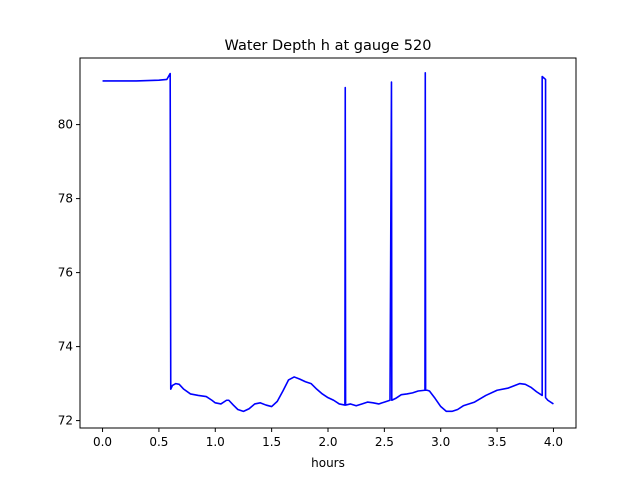 The width and height of the screenshot is (640, 480). I want to click on x-tick-label: 1.0, so click(215, 442).